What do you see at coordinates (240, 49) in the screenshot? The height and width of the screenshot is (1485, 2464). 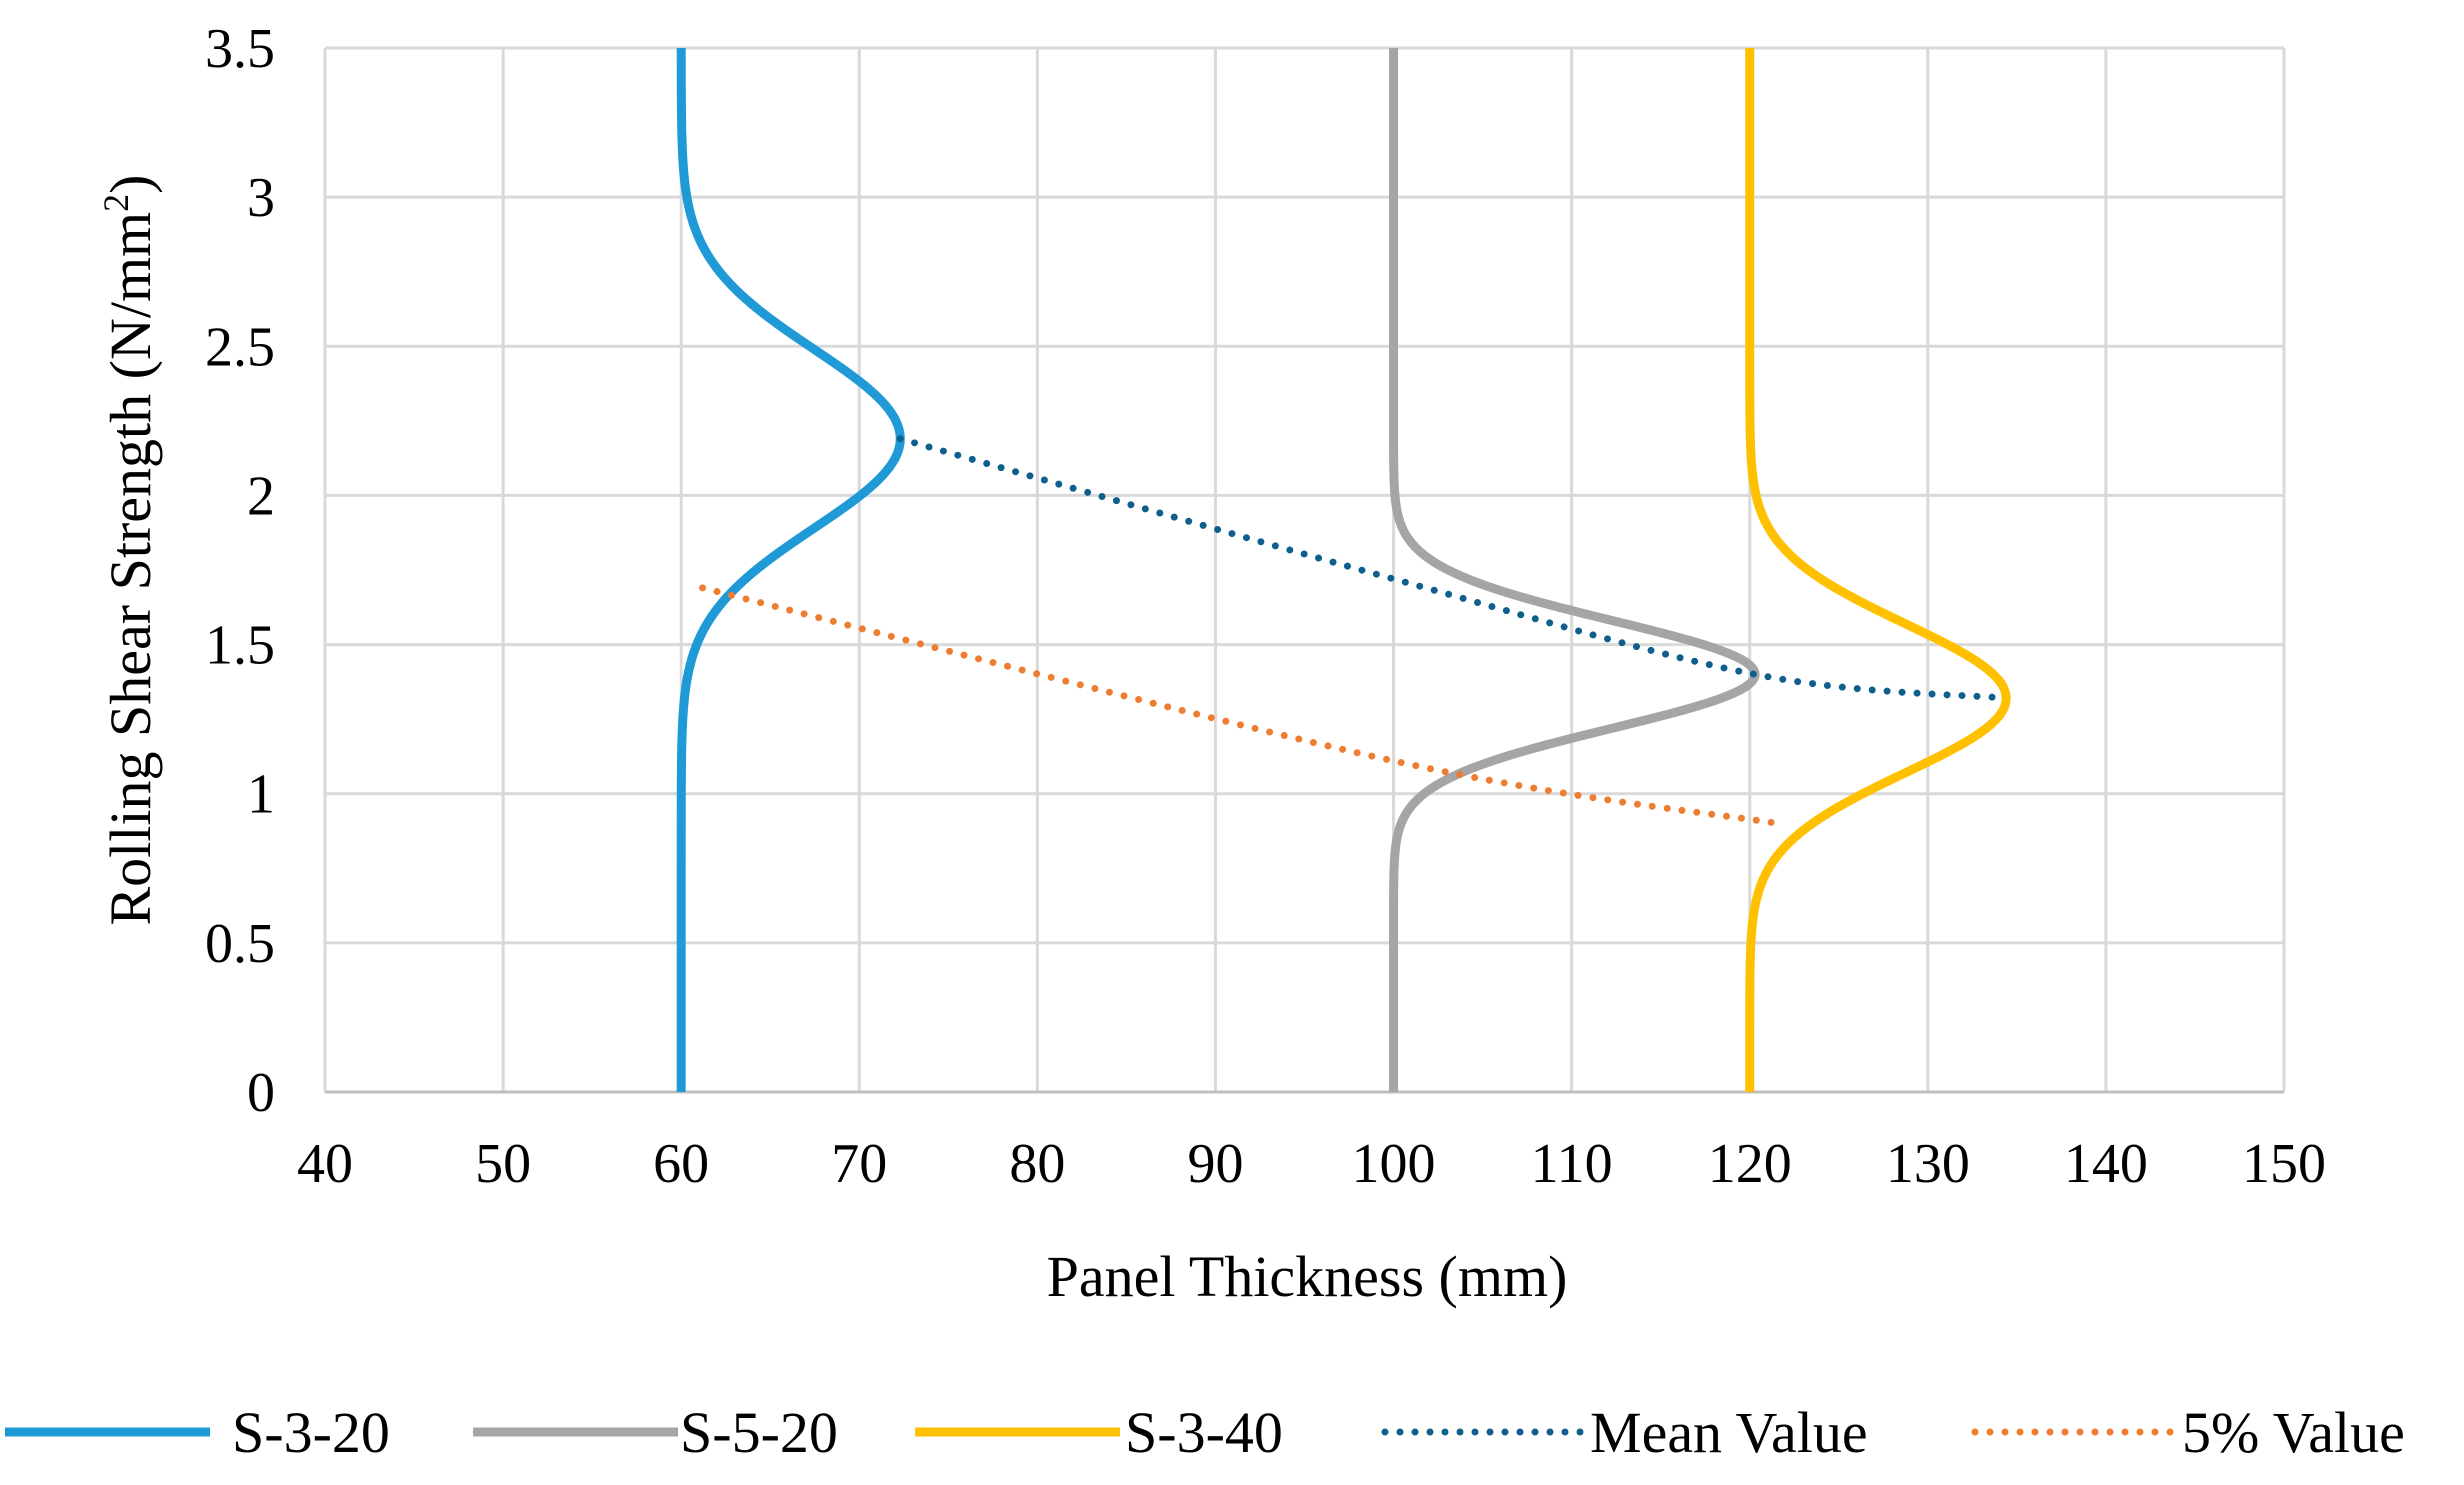 I see `y-tick-label-3.5: 3.5` at bounding box center [240, 49].